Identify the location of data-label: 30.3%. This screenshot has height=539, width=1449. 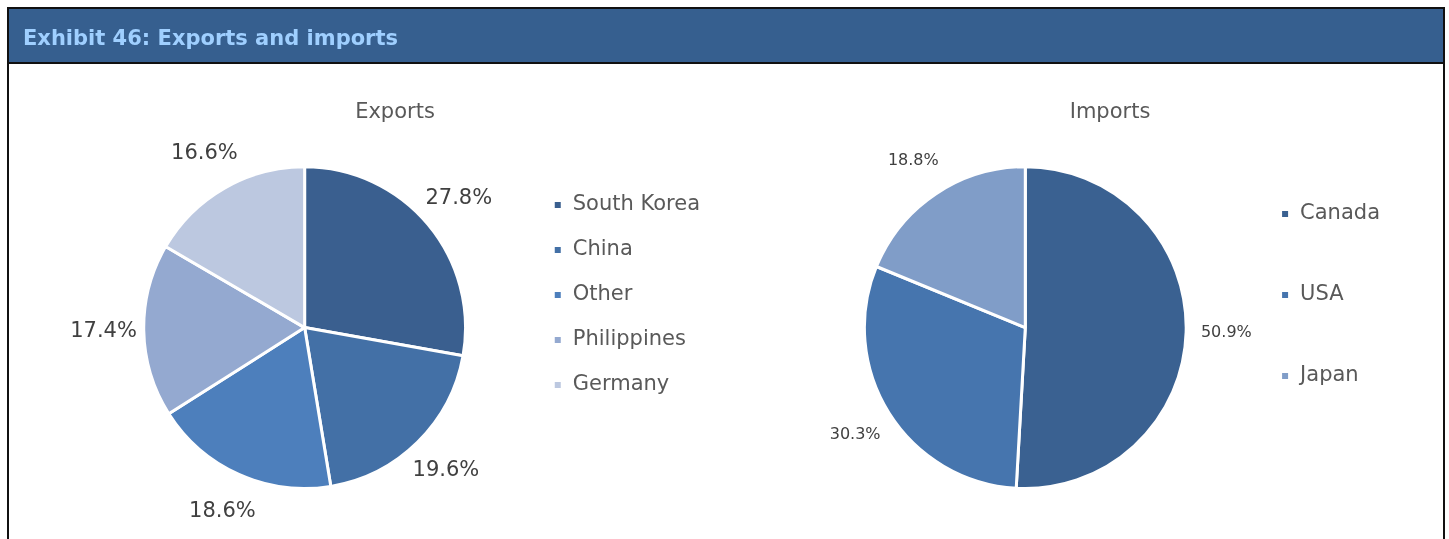
(855, 433).